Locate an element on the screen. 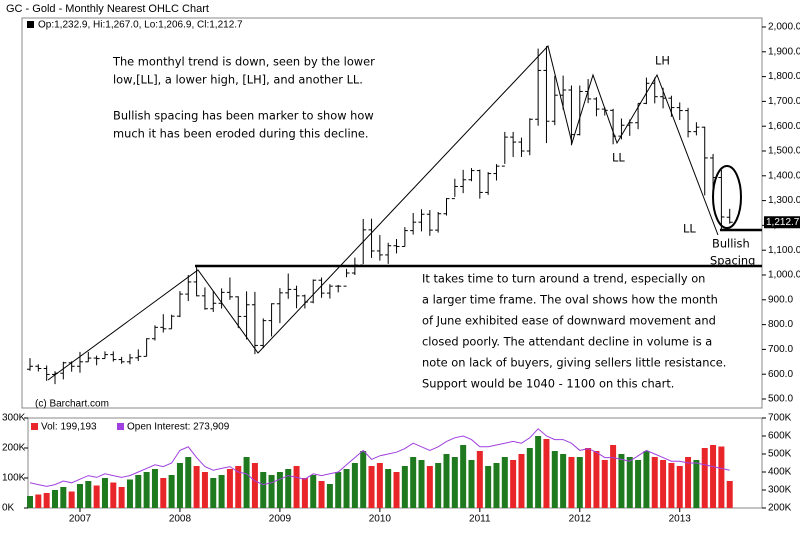 The width and height of the screenshot is (800, 544). annotation: LH is located at coordinates (662, 61).